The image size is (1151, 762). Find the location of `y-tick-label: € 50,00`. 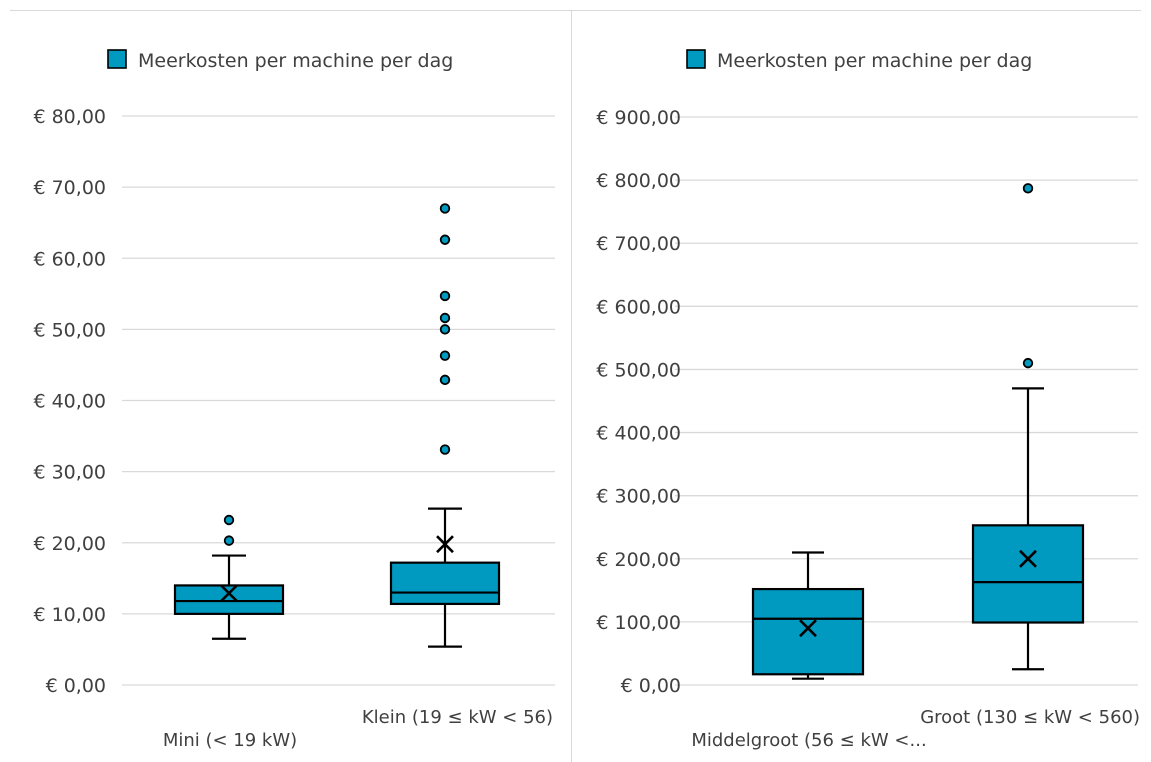

y-tick-label: € 50,00 is located at coordinates (69, 330).